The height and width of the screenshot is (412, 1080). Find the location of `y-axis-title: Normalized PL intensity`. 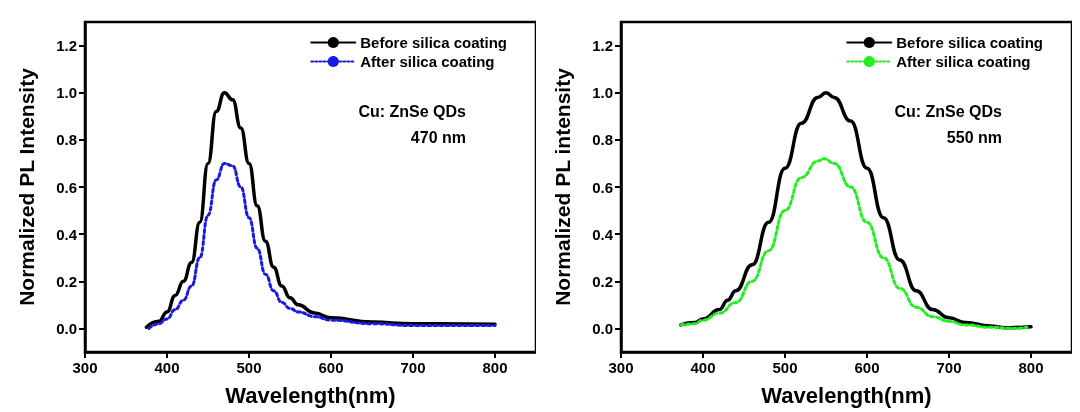

y-axis-title: Normalized PL intensity is located at coordinates (562, 186).